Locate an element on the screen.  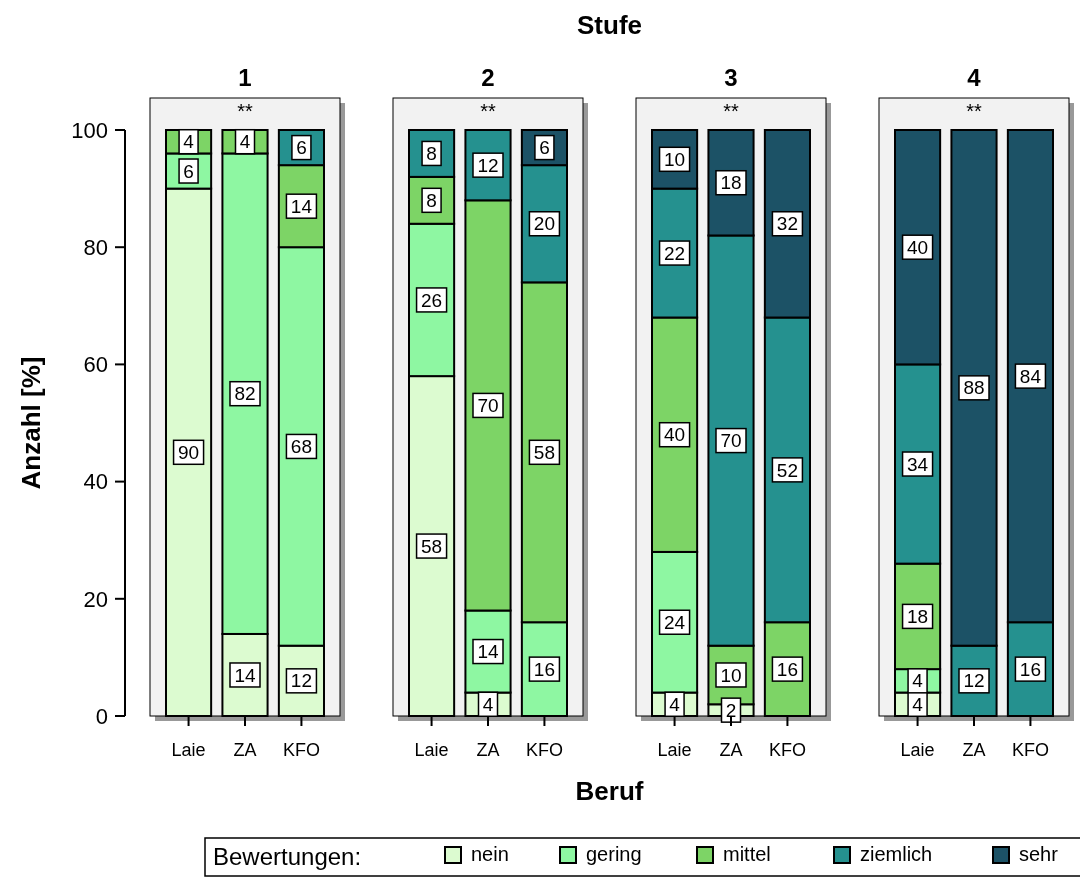
text: Stufe is located at coordinates (609, 25).